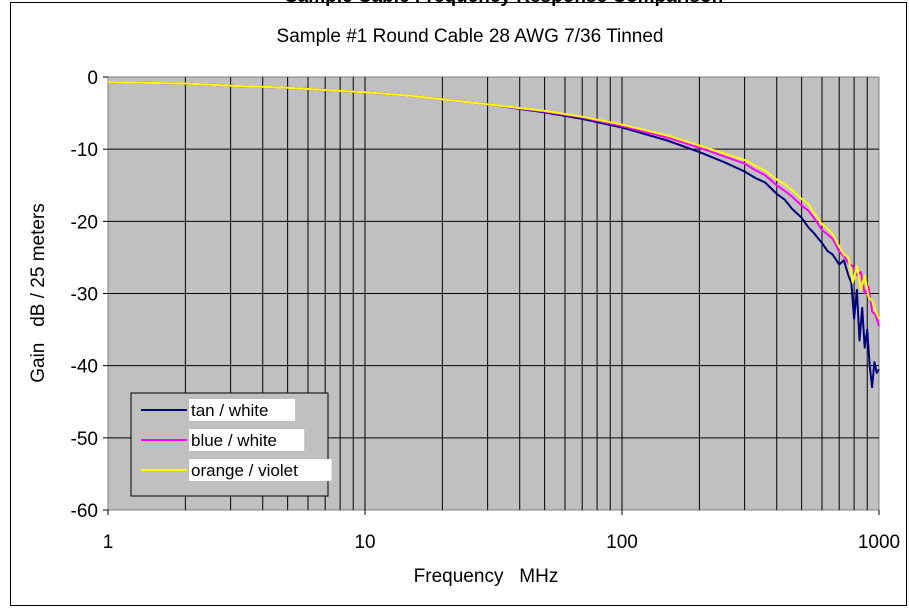 The width and height of the screenshot is (909, 608). Describe the element at coordinates (84, 295) in the screenshot. I see `y-tick-label: -30` at that location.